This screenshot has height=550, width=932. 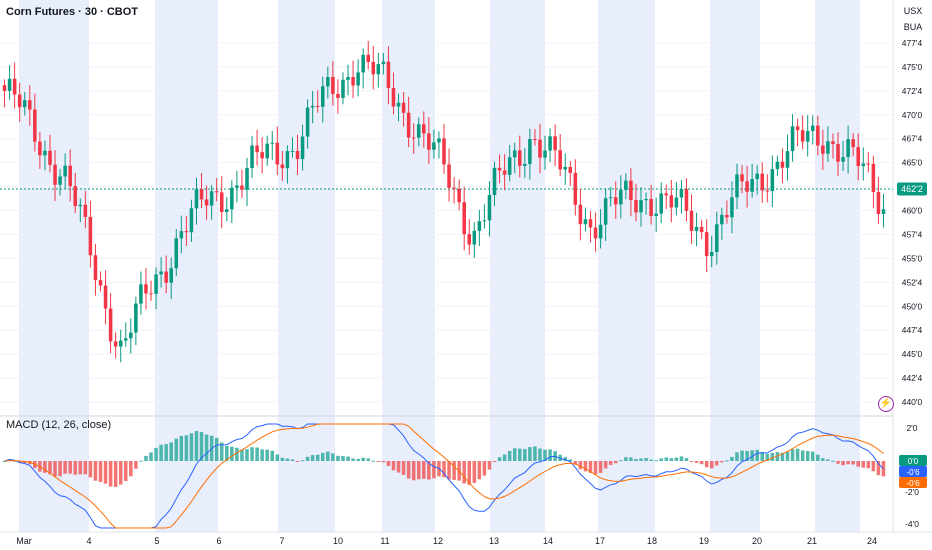 What do you see at coordinates (59, 425) in the screenshot?
I see `macd-indicator-label: MACD (12, 26, close)` at bounding box center [59, 425].